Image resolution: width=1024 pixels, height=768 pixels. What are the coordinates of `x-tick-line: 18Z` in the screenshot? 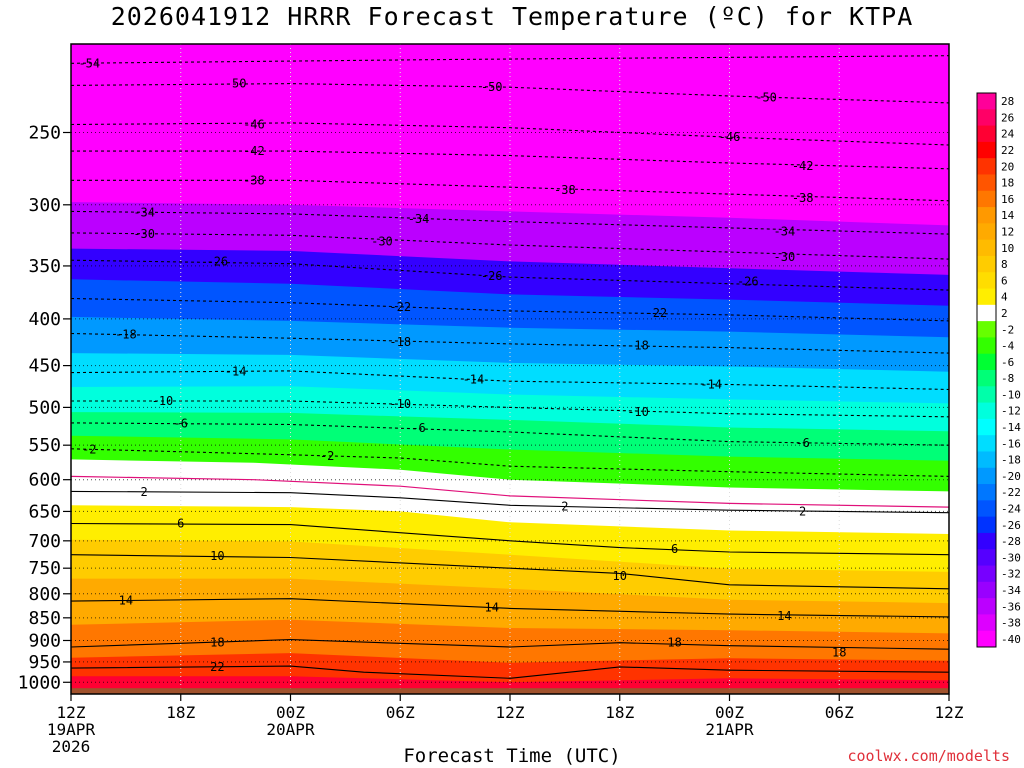 It's located at (180, 712).